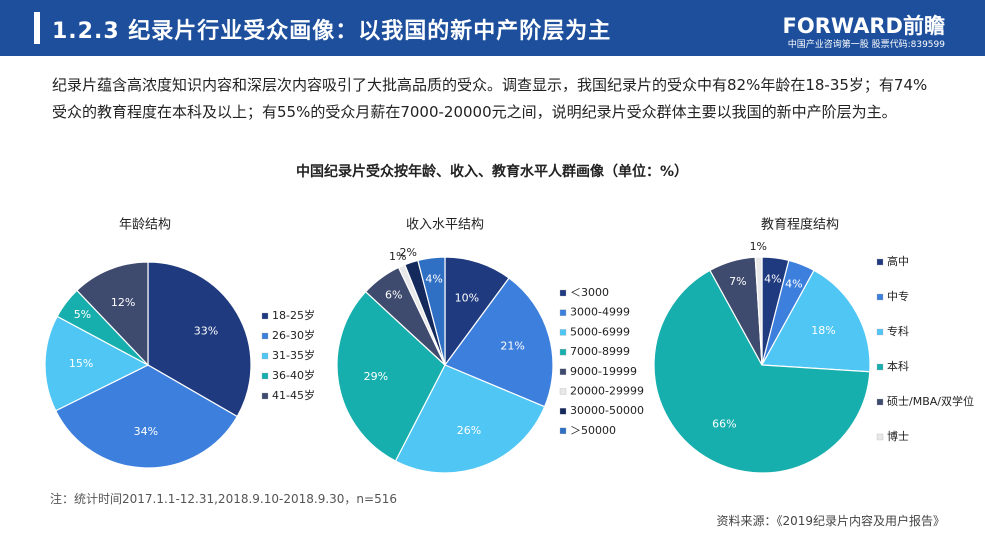 This screenshot has height=550, width=985. I want to click on legend-label: 20000-29999, so click(607, 391).